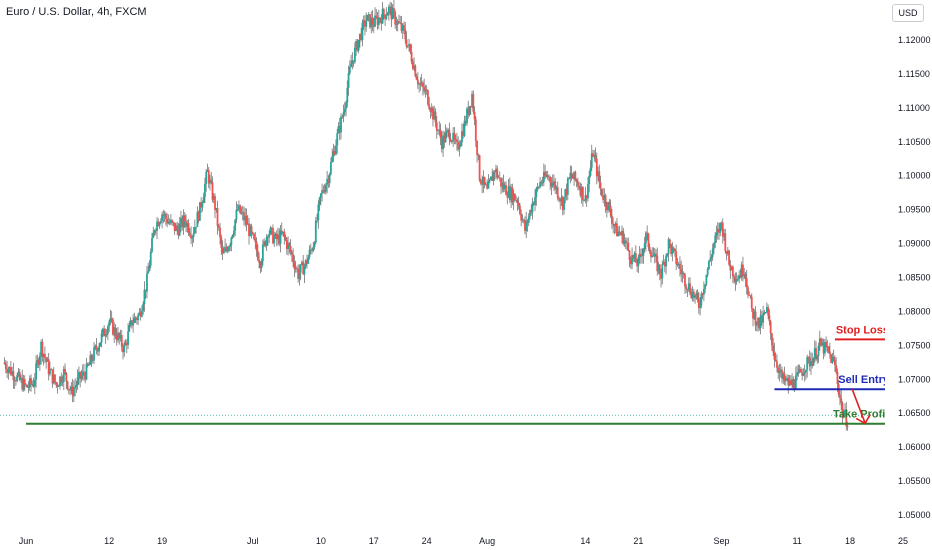 The image size is (932, 550). Describe the element at coordinates (903, 541) in the screenshot. I see `time-tick-label: 25` at that location.